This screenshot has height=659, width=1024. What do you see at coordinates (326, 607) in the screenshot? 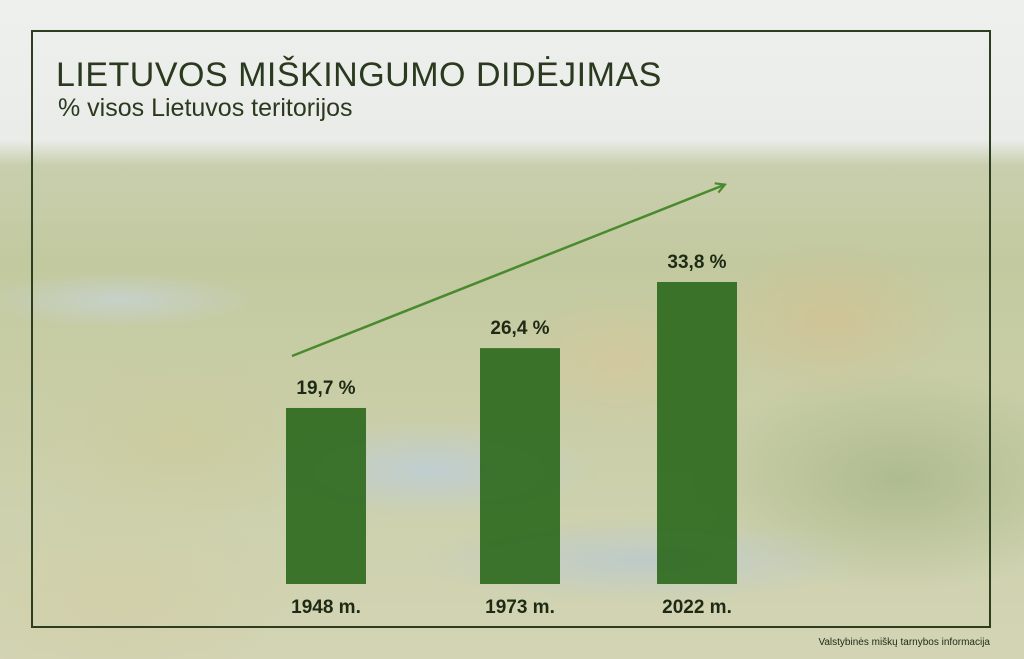
I see `category-label: 1948 m.` at bounding box center [326, 607].